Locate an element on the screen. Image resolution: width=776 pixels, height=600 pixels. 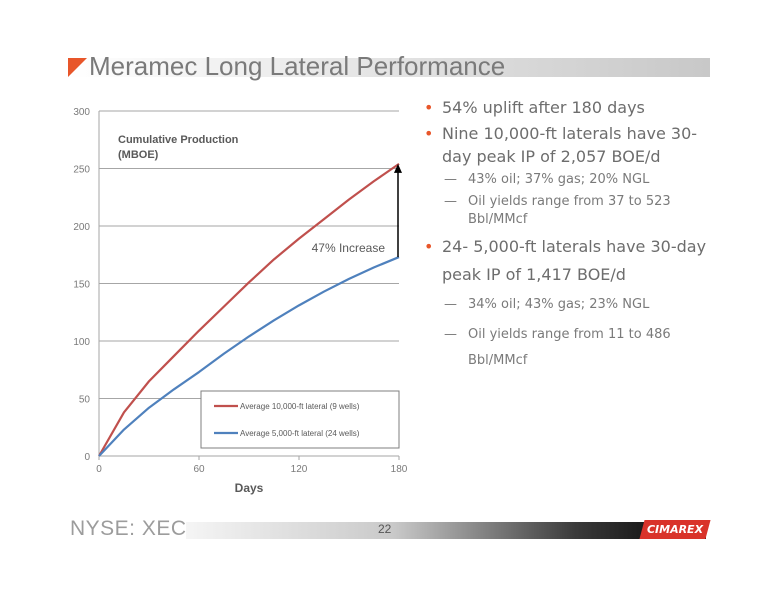
legend-box is located at coordinates (300, 419).